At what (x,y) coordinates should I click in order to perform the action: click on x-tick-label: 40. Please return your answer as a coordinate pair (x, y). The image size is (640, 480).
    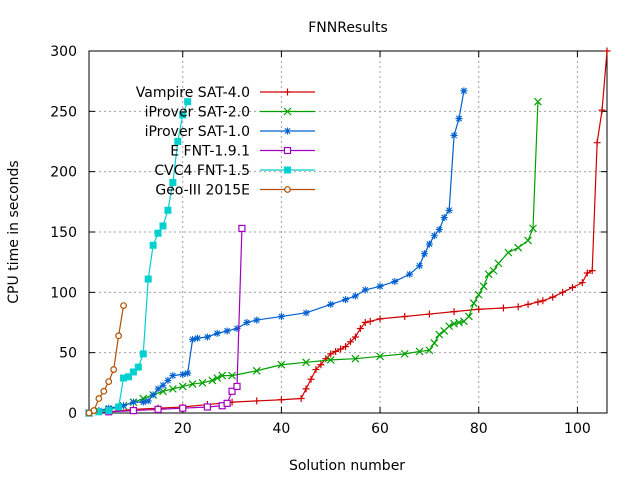
    Looking at the image, I should click on (281, 429).